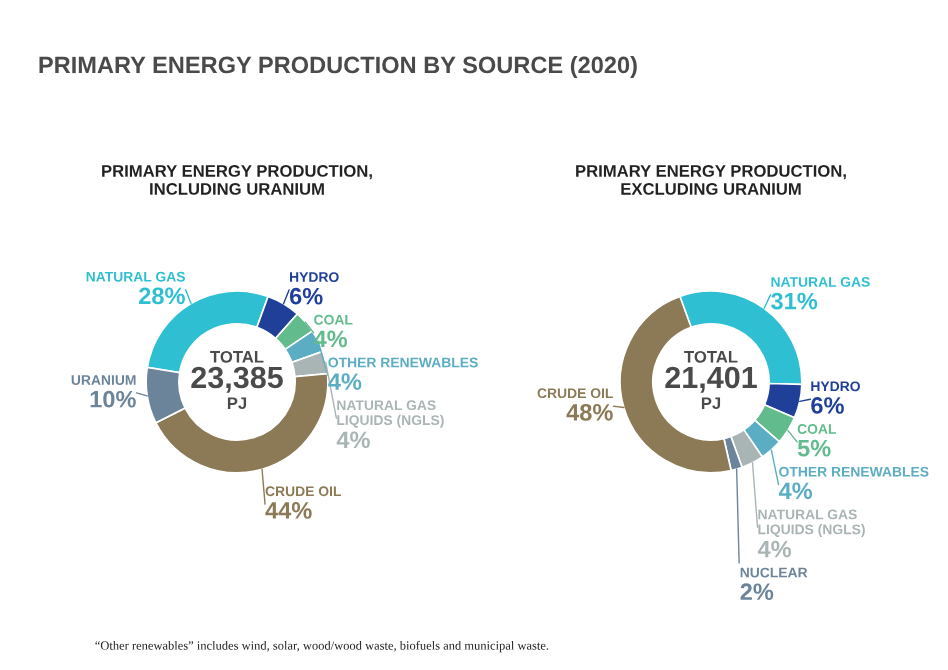  I want to click on data-label: 48%, so click(589, 412).